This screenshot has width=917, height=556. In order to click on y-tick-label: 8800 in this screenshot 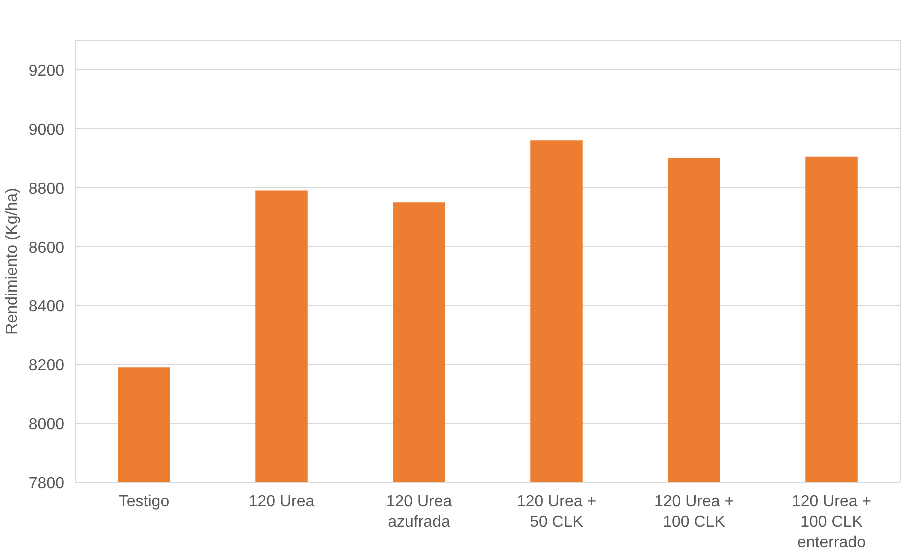, I will do `click(46, 189)`.